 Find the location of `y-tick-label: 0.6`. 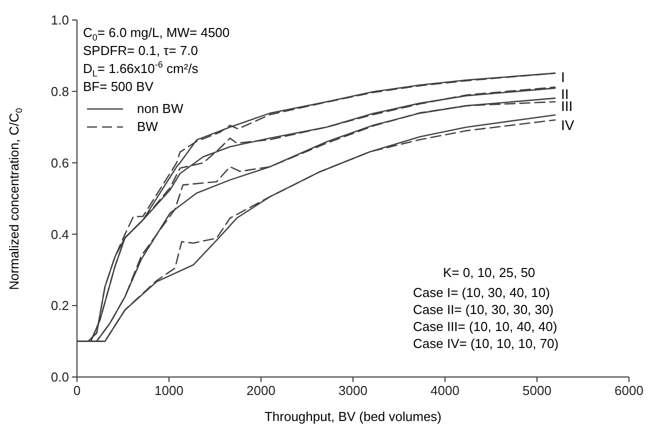

y-tick-label: 0.6 is located at coordinates (59, 162).